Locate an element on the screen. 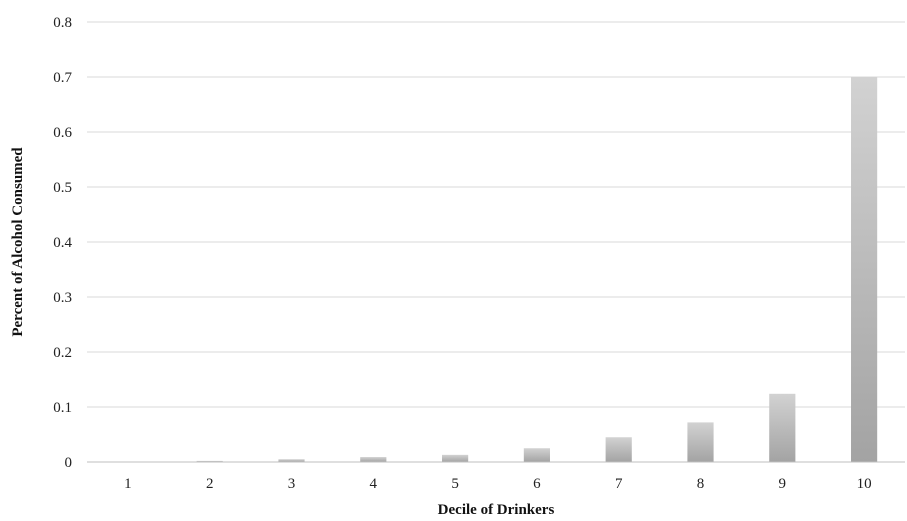 This screenshot has height=521, width=907. y-axis-tick-labels: 0 0.1 0.2 0.3 0.4 0.5 0.6 0.7 0.8 is located at coordinates (62, 243).